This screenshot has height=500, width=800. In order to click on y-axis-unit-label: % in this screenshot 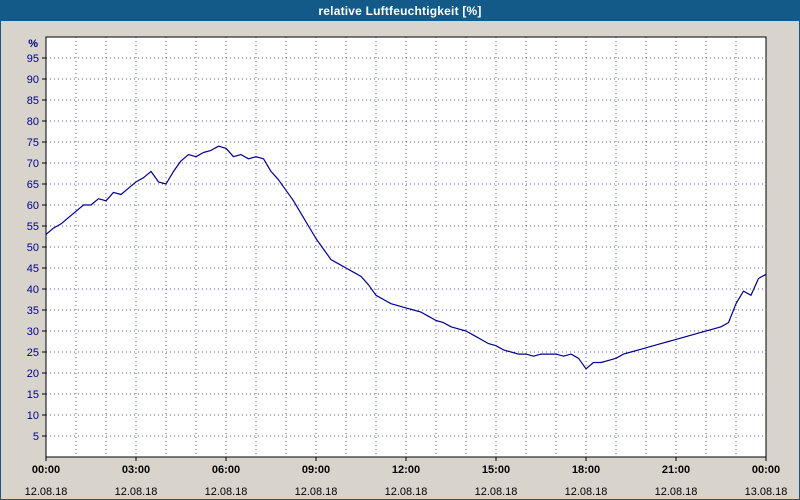, I will do `click(33, 44)`.